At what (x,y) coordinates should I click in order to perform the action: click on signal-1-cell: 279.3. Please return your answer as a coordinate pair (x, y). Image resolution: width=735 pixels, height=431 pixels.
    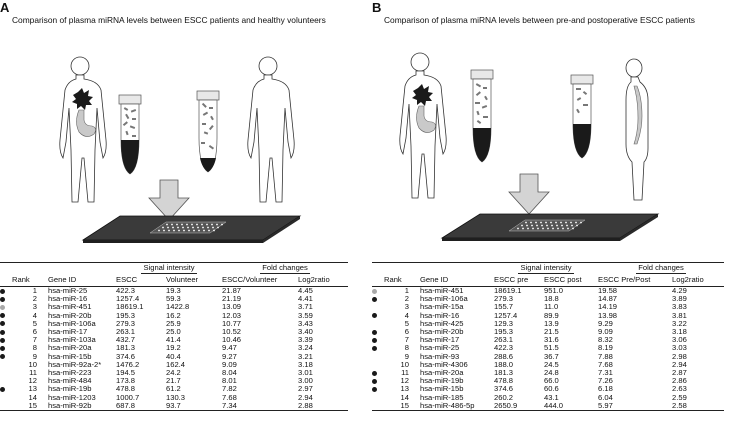
    Looking at the image, I should click on (126, 323).